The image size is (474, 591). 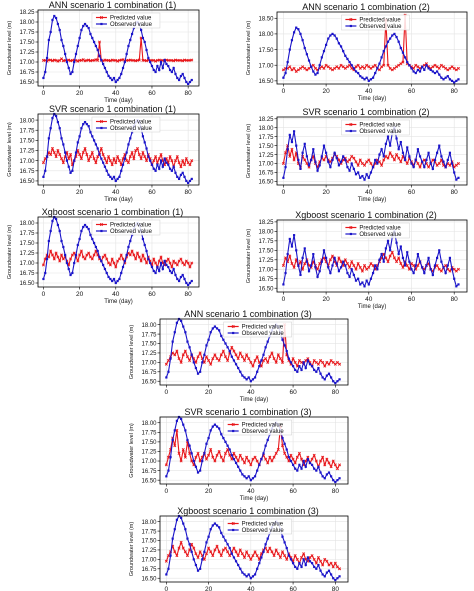 I want to click on y-tick-label: 16.50, so click(x=266, y=289).